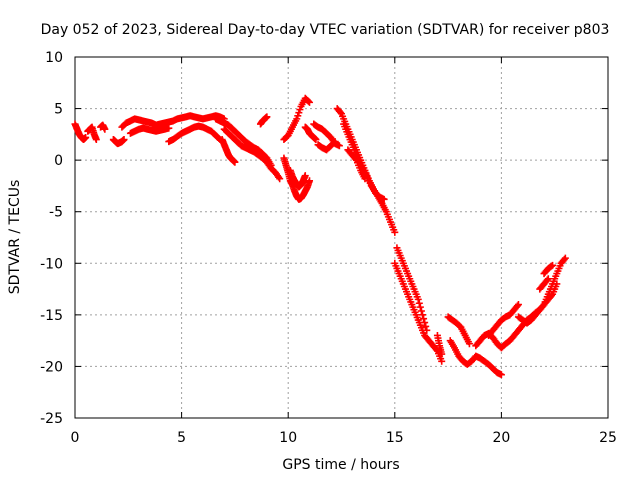 The height and width of the screenshot is (480, 640). Describe the element at coordinates (608, 438) in the screenshot. I see `x-tick-label: 25` at that location.